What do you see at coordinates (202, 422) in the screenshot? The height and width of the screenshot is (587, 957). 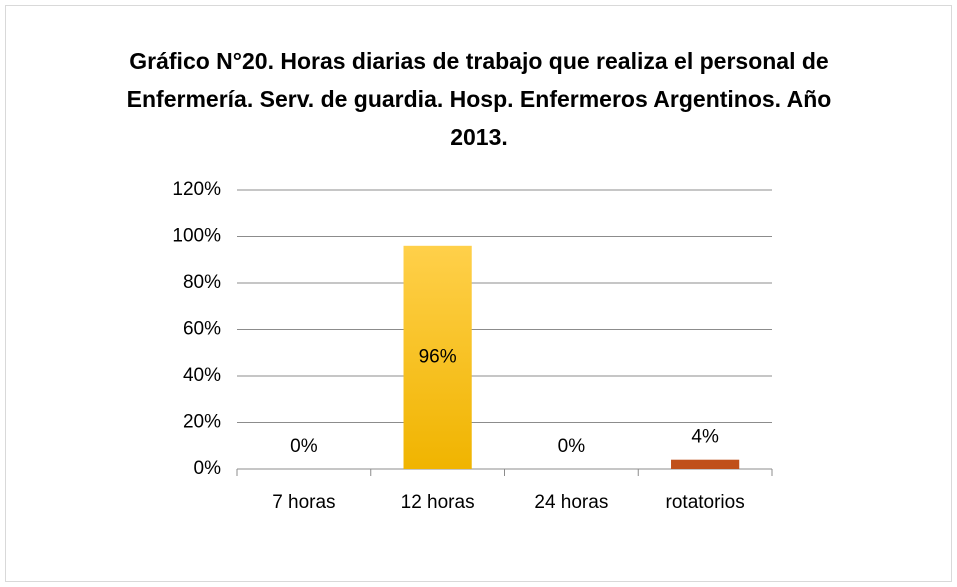 I see `y-tick-label: 20%` at bounding box center [202, 422].